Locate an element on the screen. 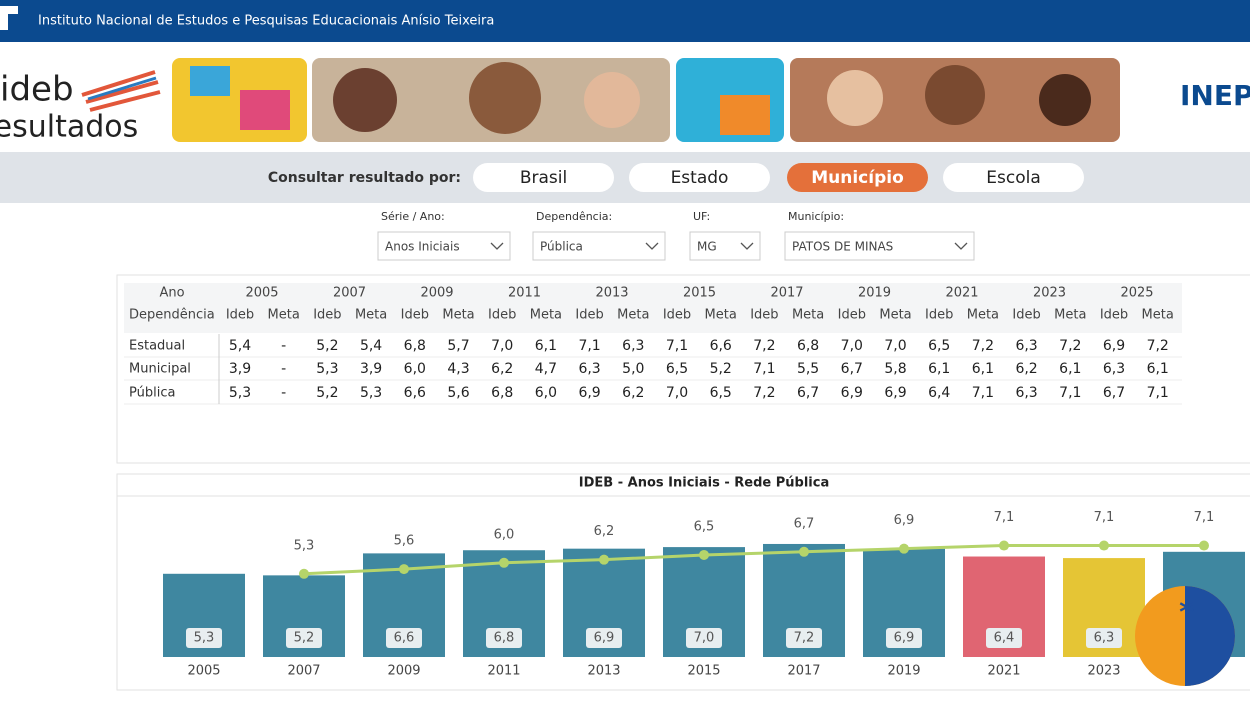  filter-label: Município: is located at coordinates (816, 216).